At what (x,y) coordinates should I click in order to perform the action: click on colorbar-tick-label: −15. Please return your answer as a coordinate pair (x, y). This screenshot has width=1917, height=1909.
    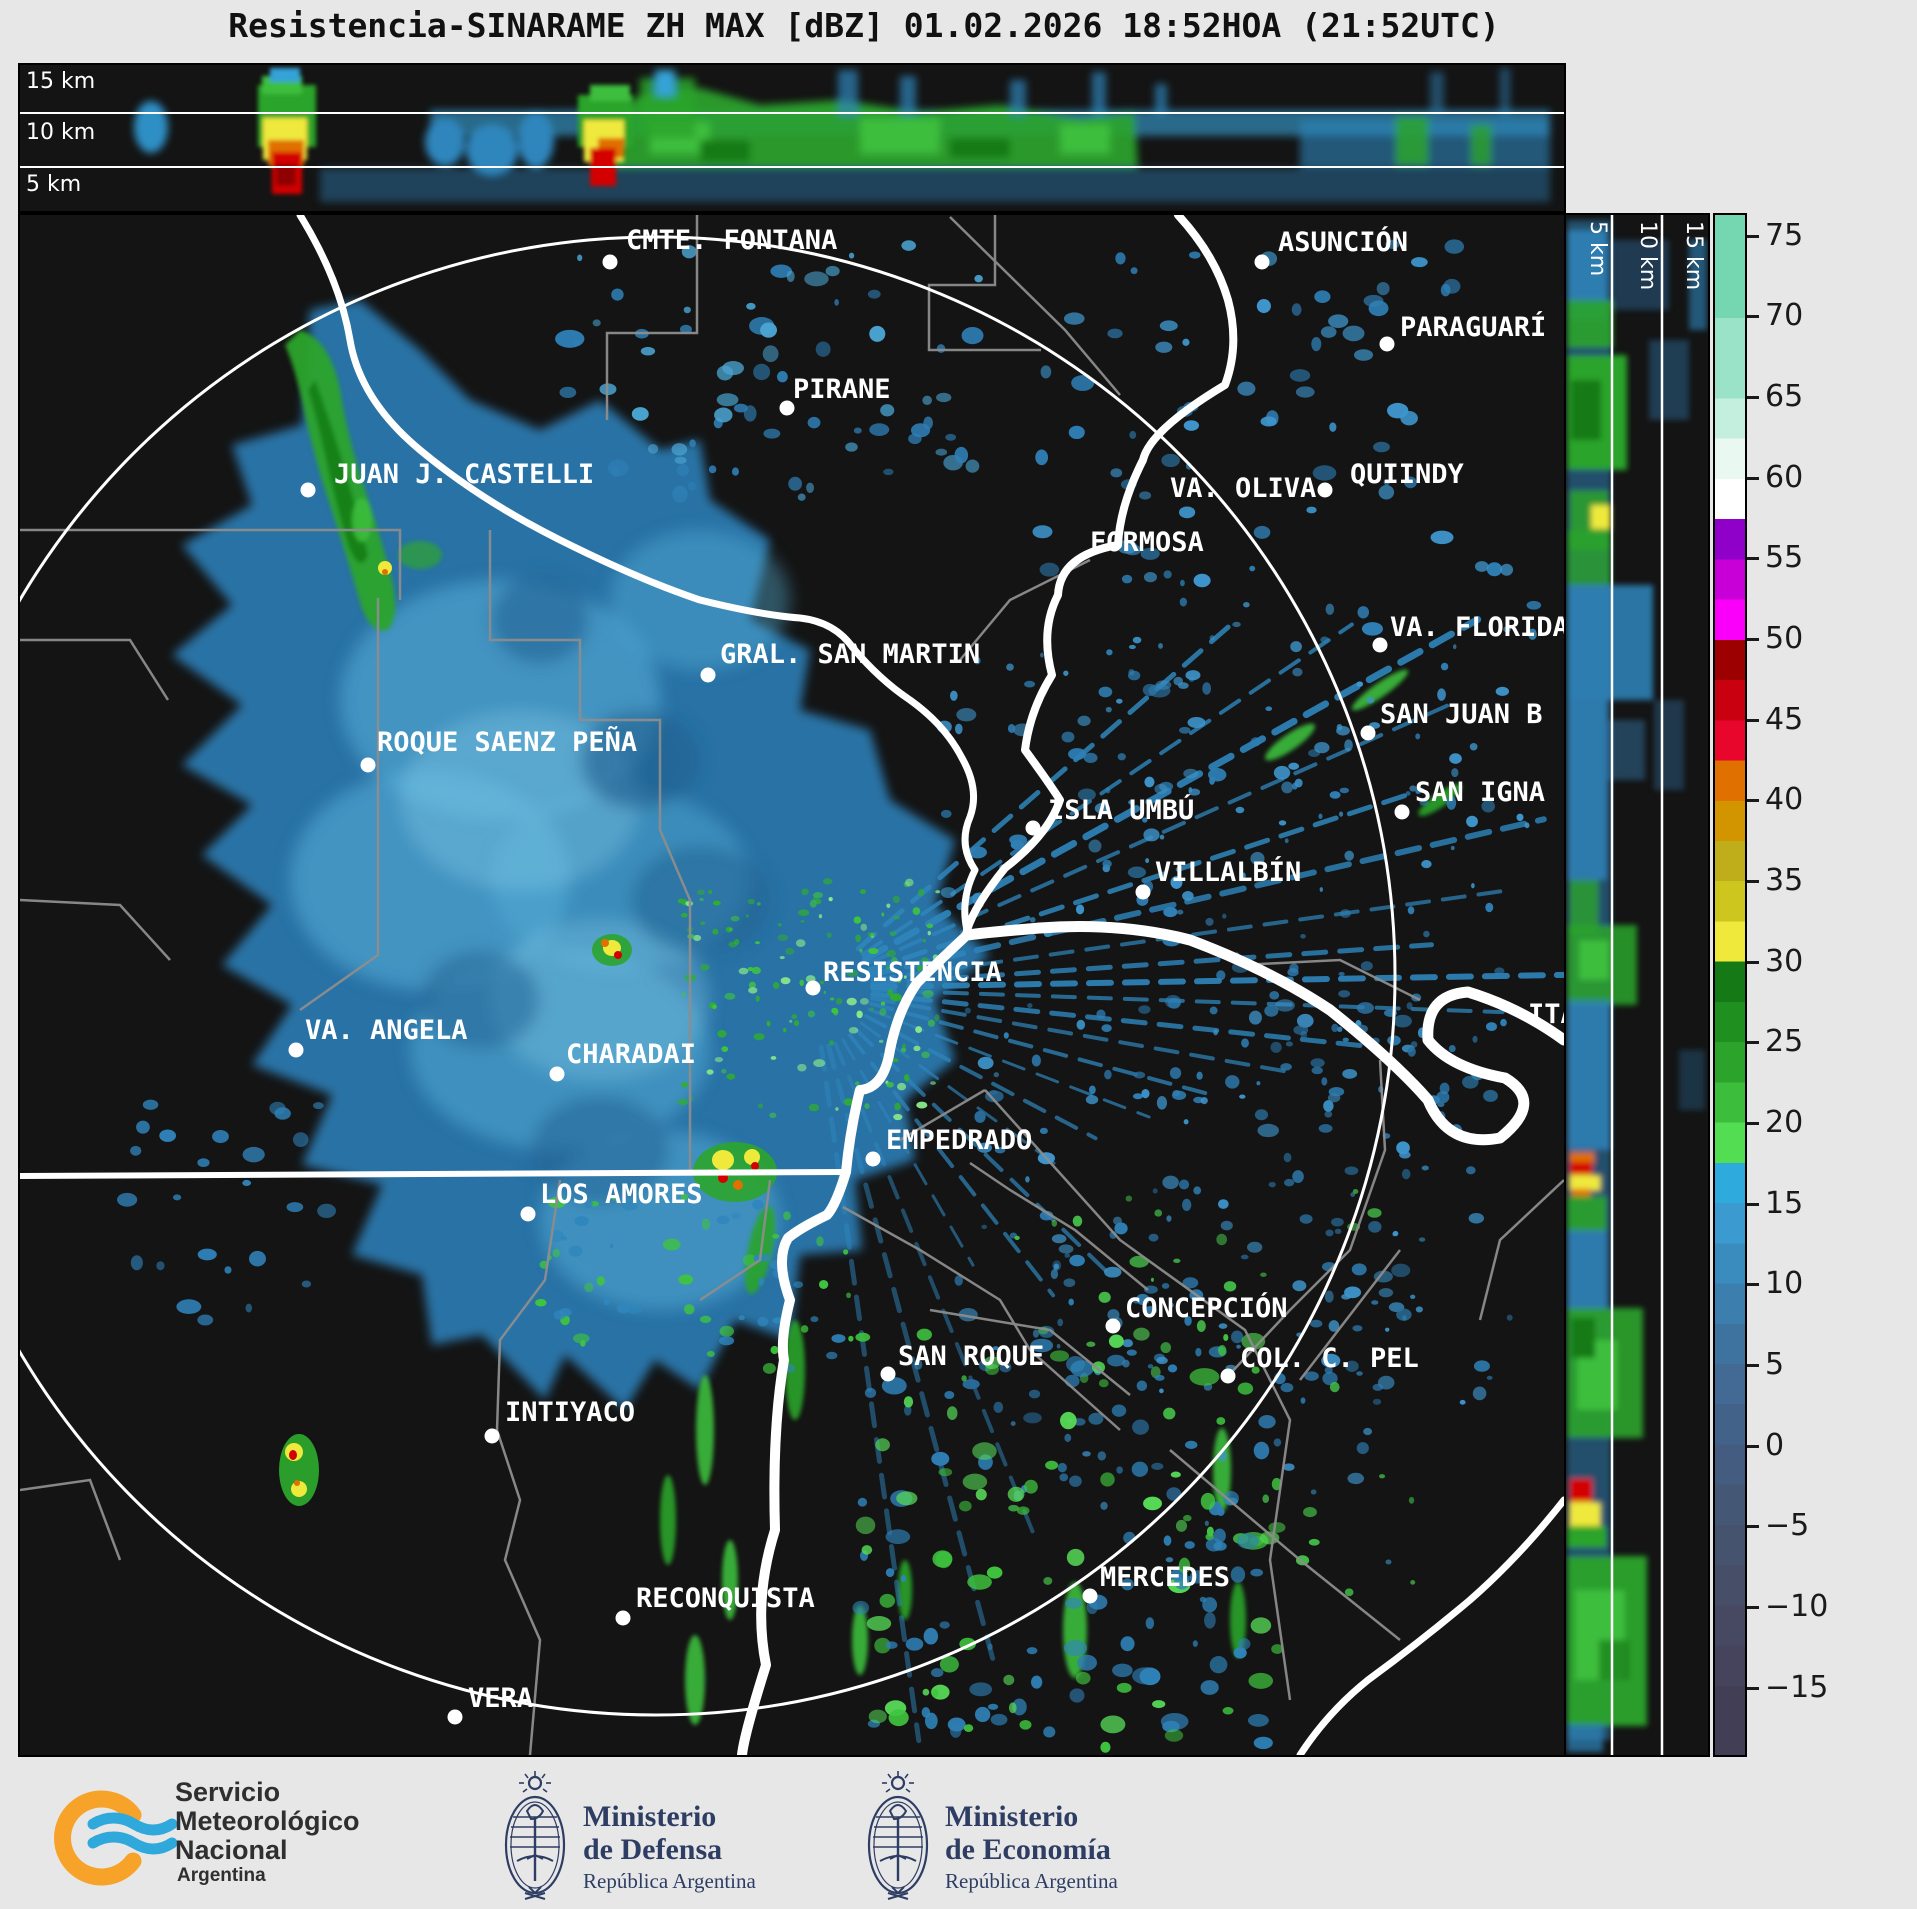
    Looking at the image, I should click on (1797, 1687).